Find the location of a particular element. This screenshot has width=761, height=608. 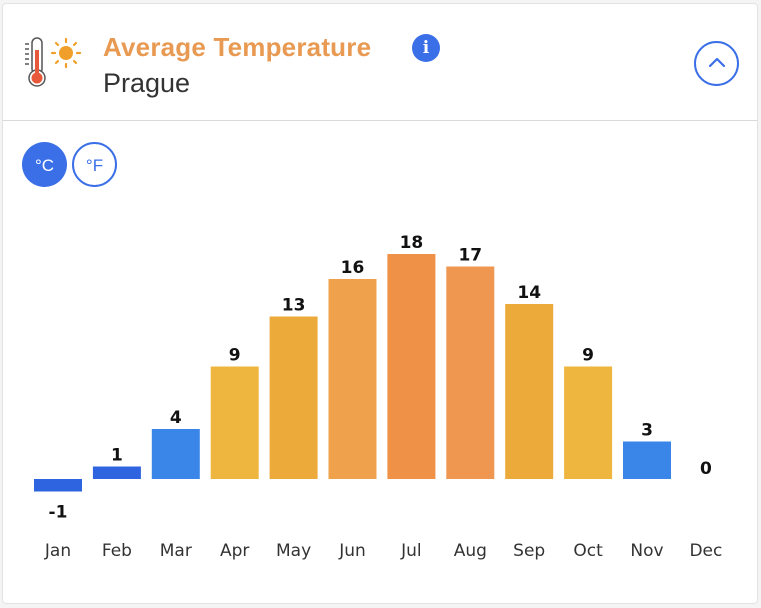

bar-apr is located at coordinates (234, 423).